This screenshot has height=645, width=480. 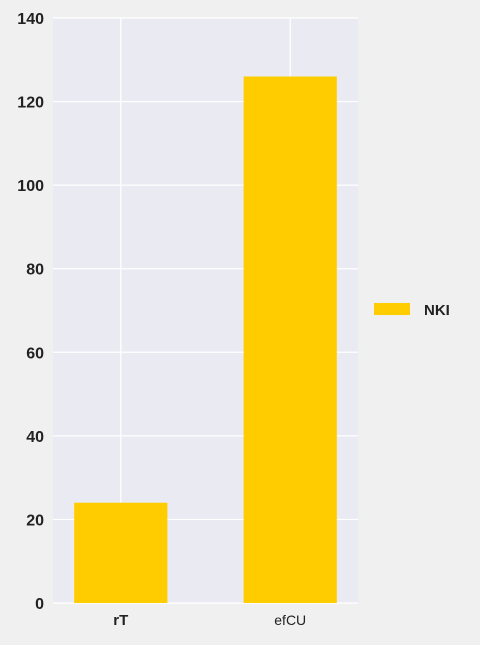 What do you see at coordinates (35, 353) in the screenshot?
I see `y-tick-label: 60` at bounding box center [35, 353].